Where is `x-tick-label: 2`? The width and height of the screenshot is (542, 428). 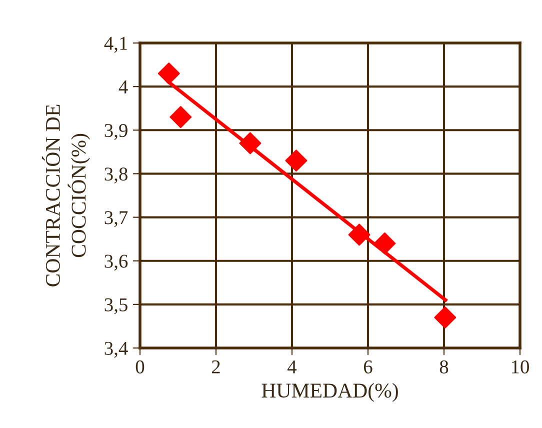
x-tick-label: 2 is located at coordinates (216, 367).